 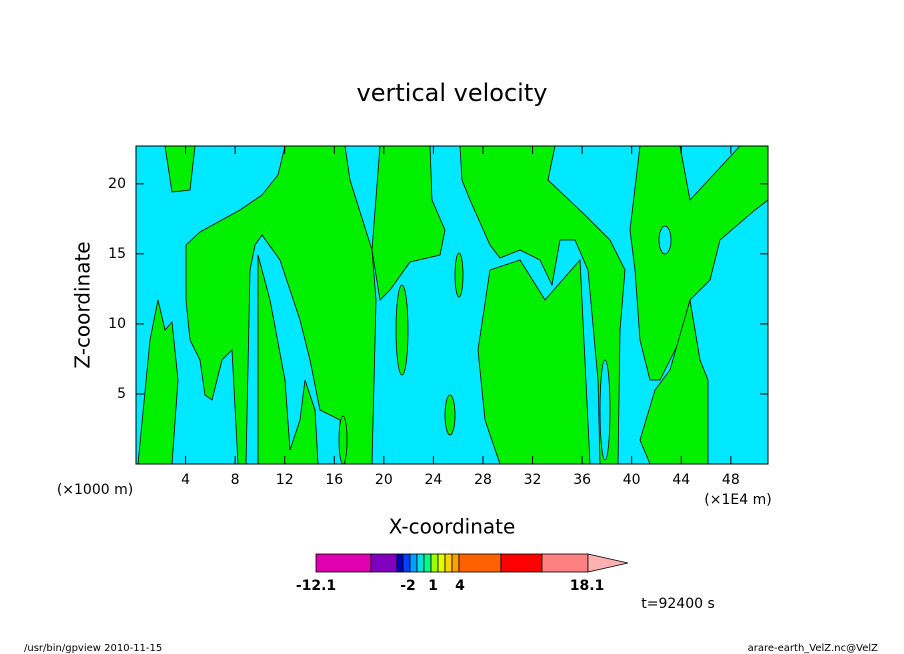 What do you see at coordinates (533, 480) in the screenshot?
I see `x-tick-label: 32` at bounding box center [533, 480].